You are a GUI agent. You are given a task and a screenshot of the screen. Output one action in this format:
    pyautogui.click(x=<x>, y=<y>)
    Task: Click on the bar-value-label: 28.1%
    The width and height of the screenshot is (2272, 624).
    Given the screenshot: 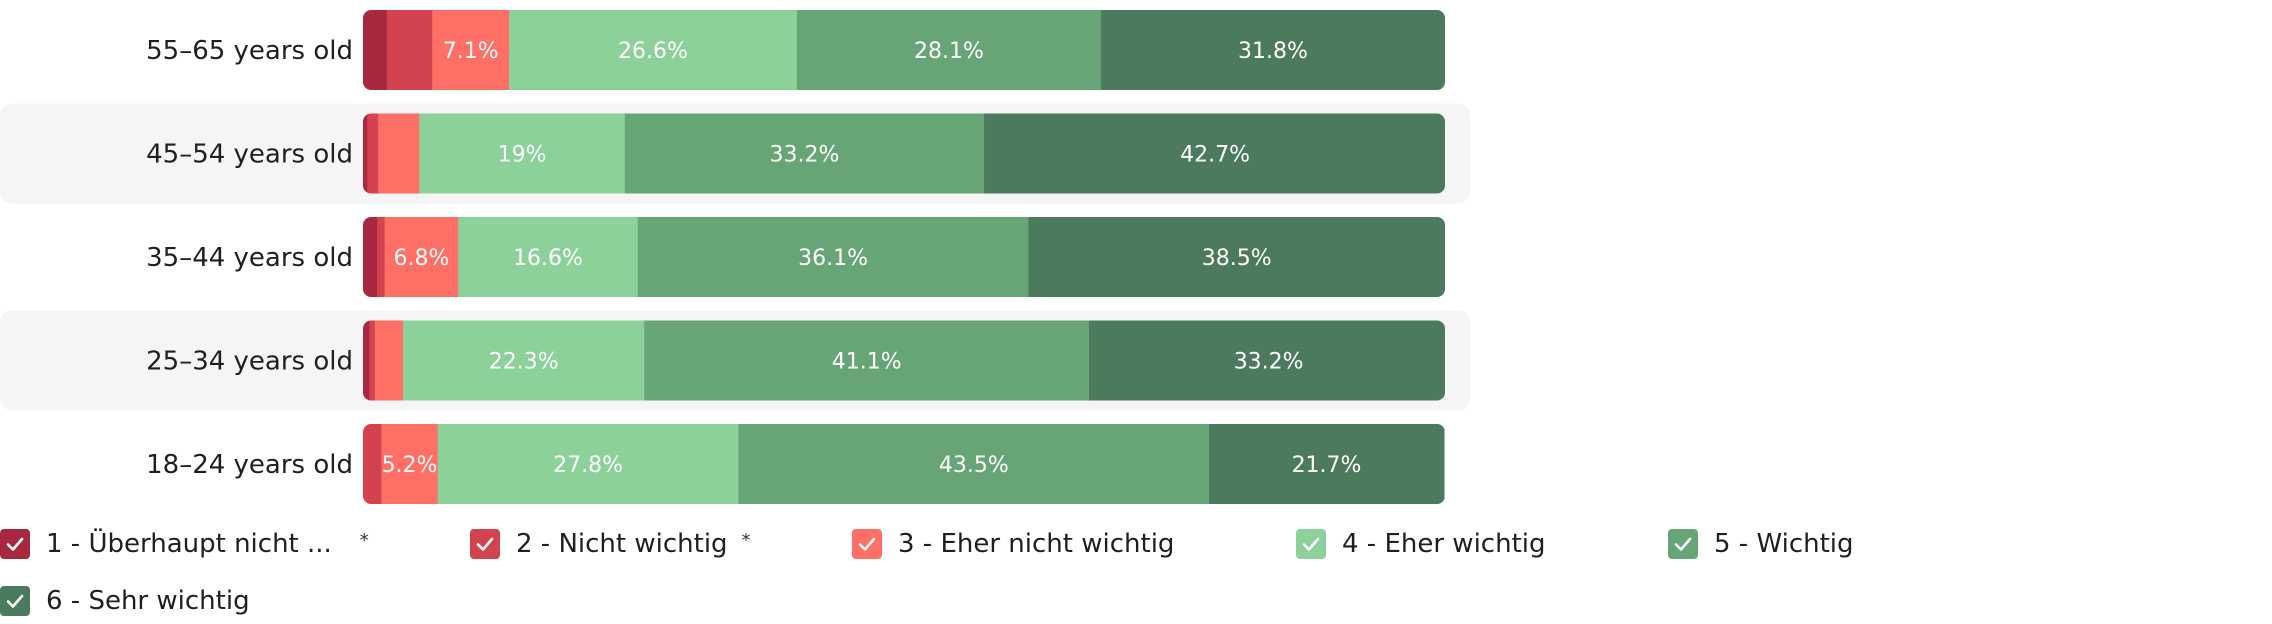 What is the action you would take?
    pyautogui.click(x=949, y=51)
    